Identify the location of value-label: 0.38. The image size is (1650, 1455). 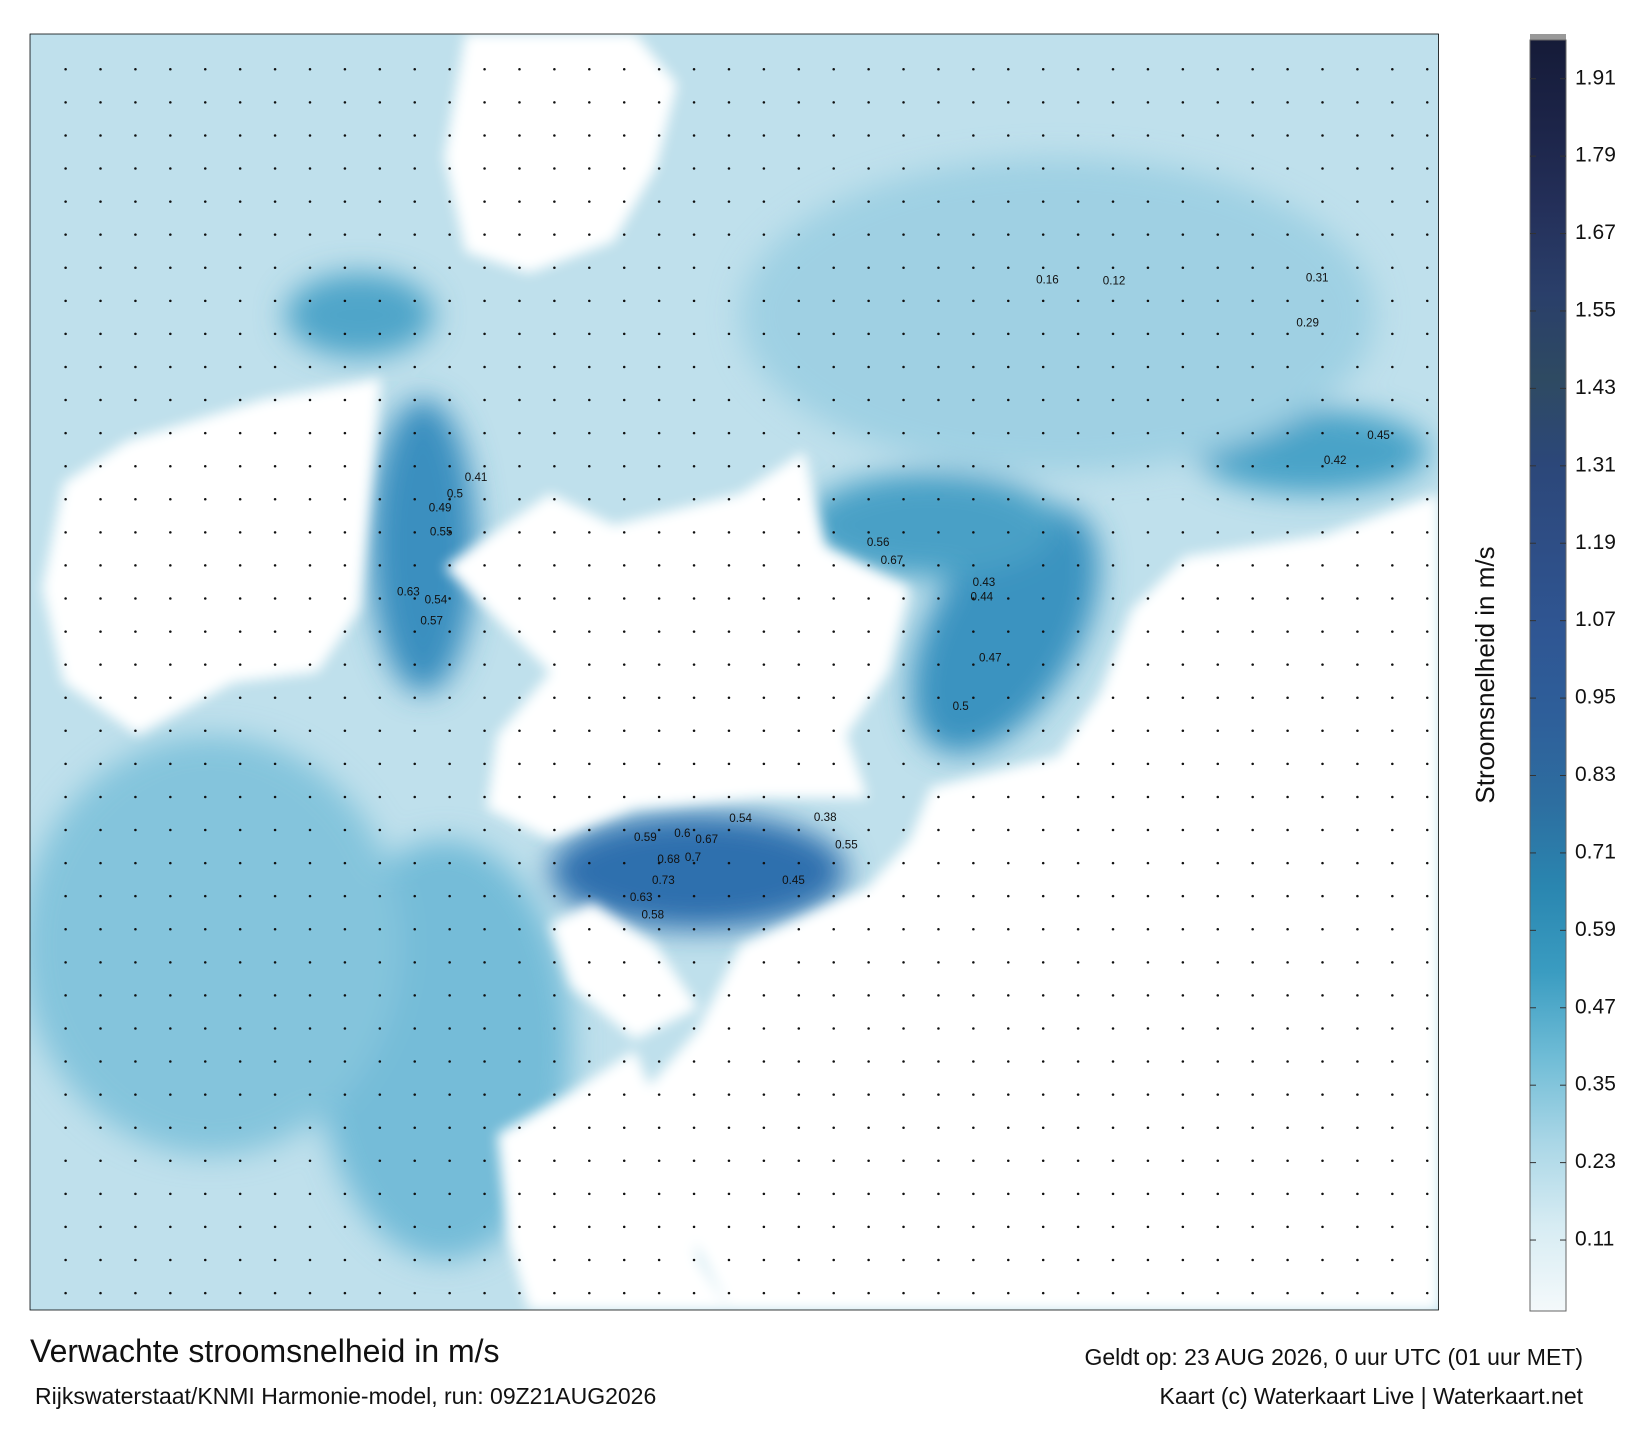
(825, 818).